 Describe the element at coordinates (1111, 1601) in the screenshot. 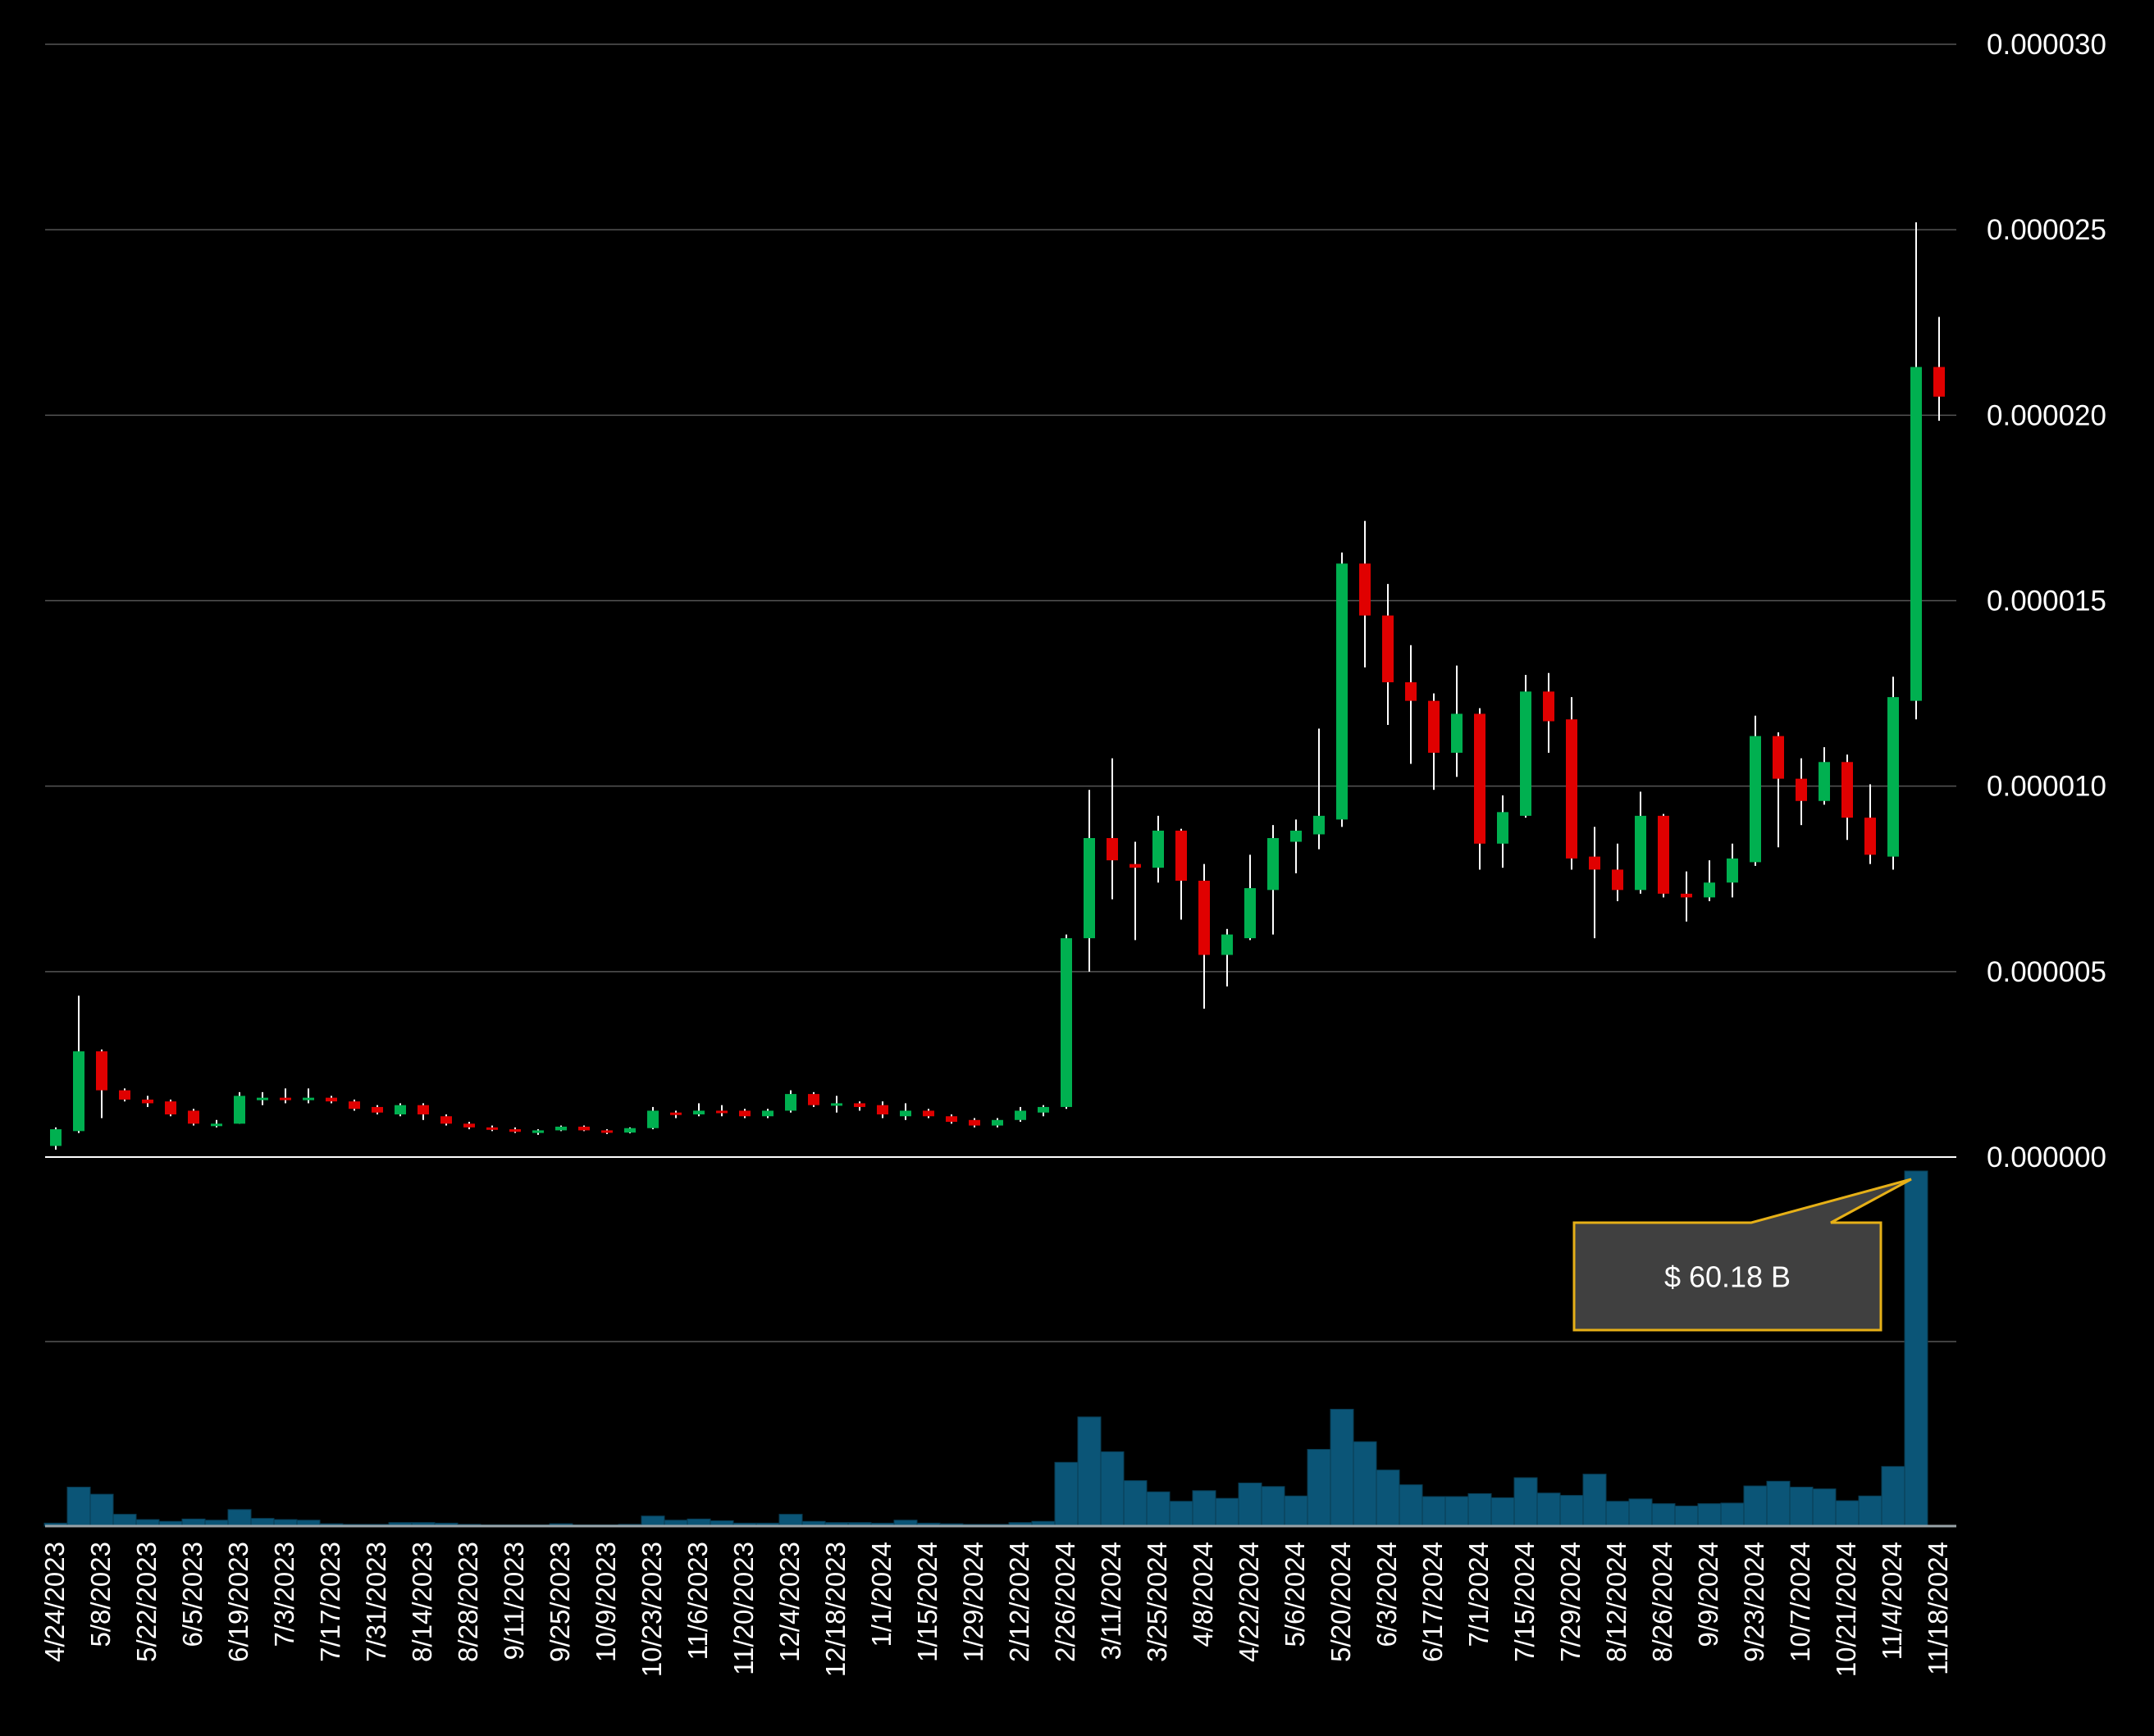

I see `x-tick-label: 3/11/2024` at that location.